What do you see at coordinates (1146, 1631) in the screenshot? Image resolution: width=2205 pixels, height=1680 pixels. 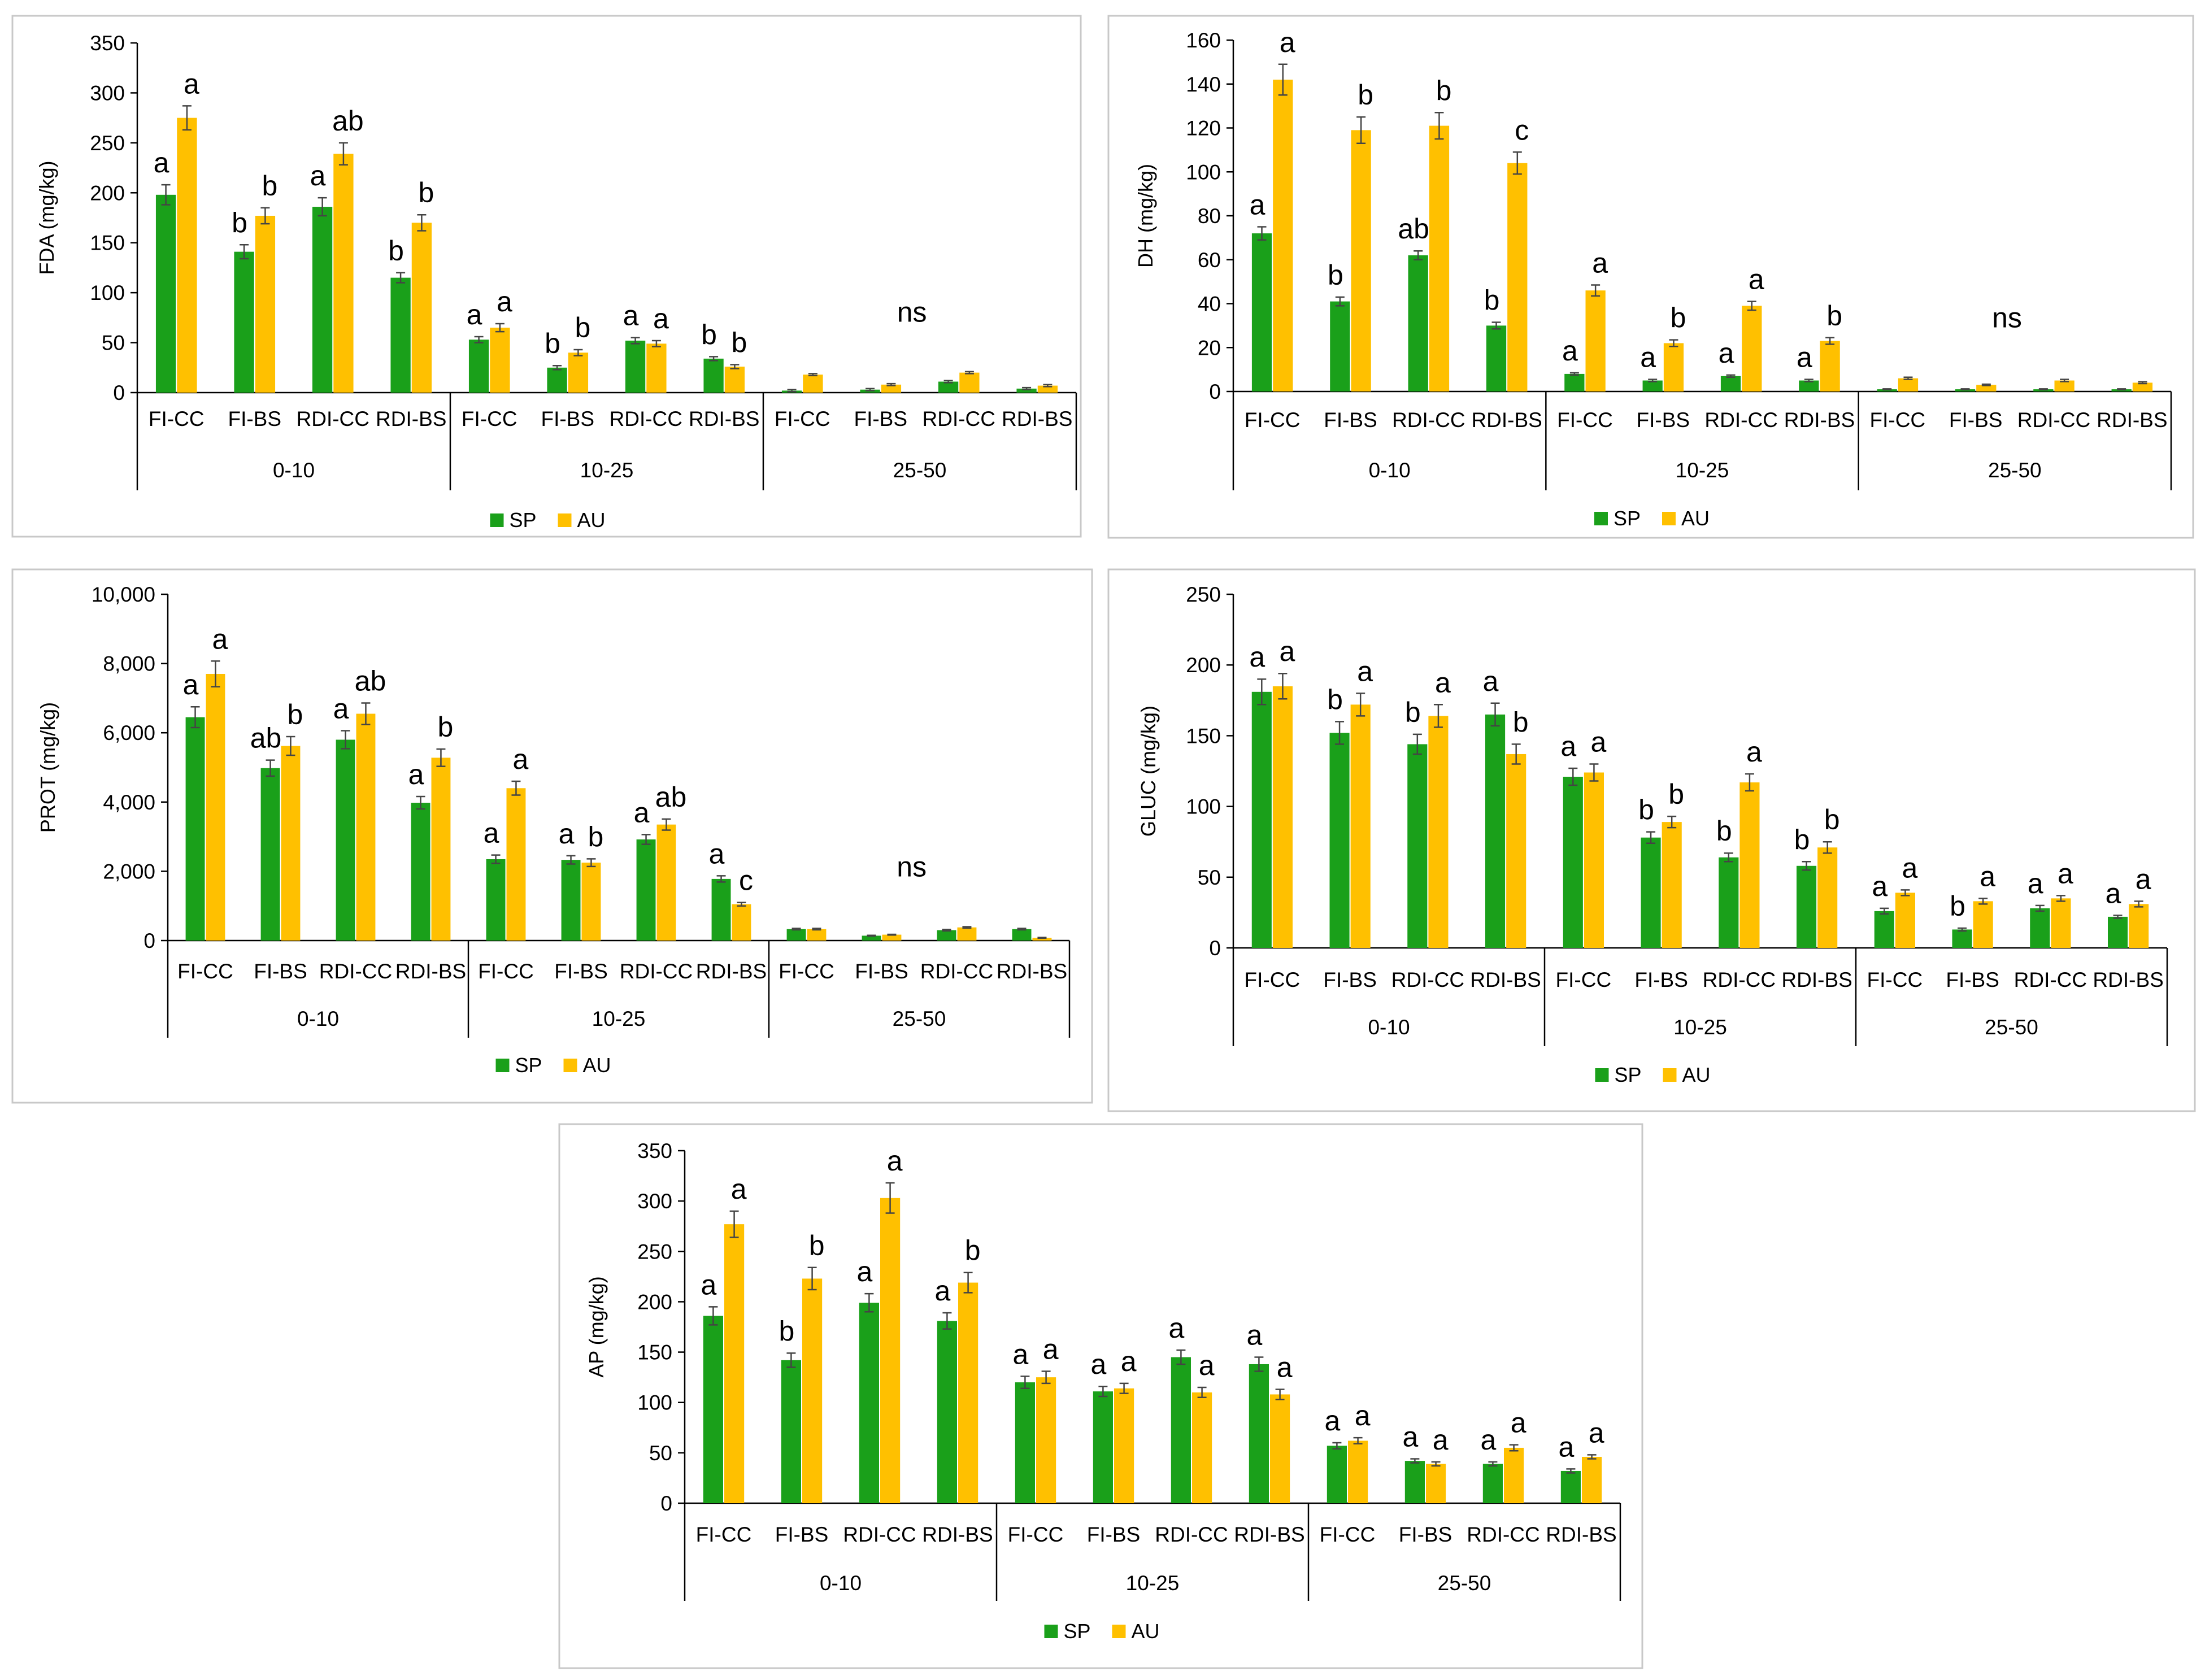 I see `legend-label-au: AU` at bounding box center [1146, 1631].